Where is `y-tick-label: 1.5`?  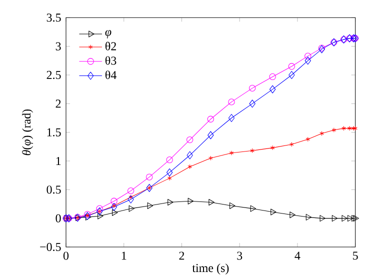
y-tick-label: 1.5 is located at coordinates (54, 132).